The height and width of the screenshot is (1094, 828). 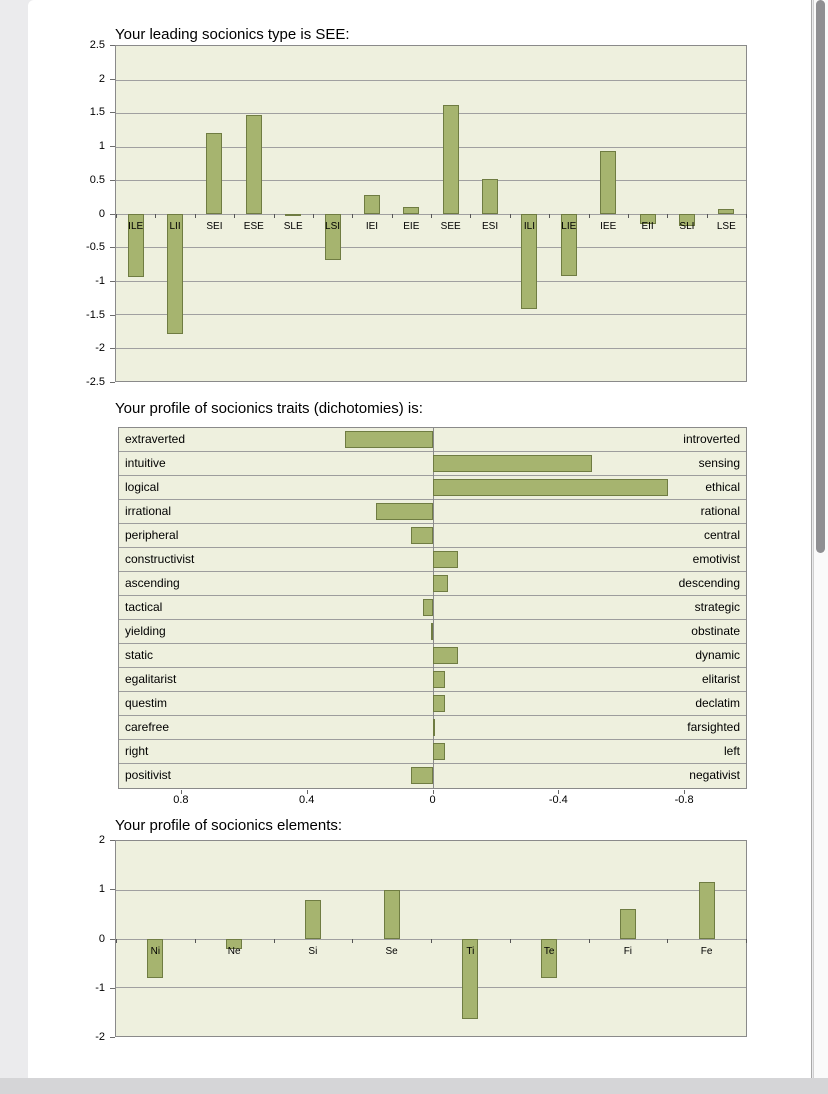 I want to click on category-label: SLE, so click(x=293, y=226).